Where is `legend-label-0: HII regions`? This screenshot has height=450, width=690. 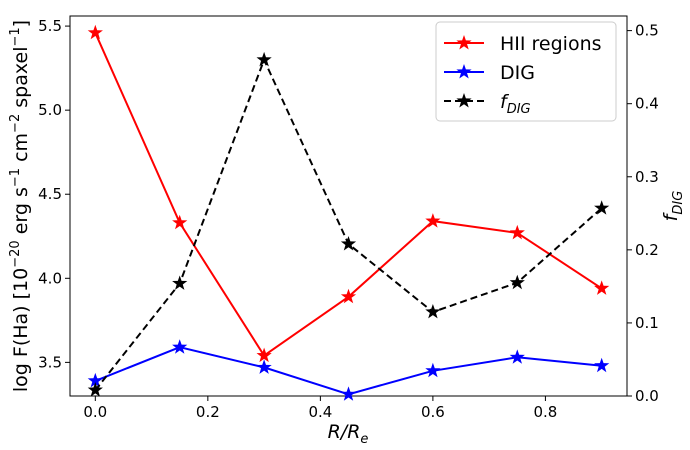 legend-label-0: HII regions is located at coordinates (551, 44).